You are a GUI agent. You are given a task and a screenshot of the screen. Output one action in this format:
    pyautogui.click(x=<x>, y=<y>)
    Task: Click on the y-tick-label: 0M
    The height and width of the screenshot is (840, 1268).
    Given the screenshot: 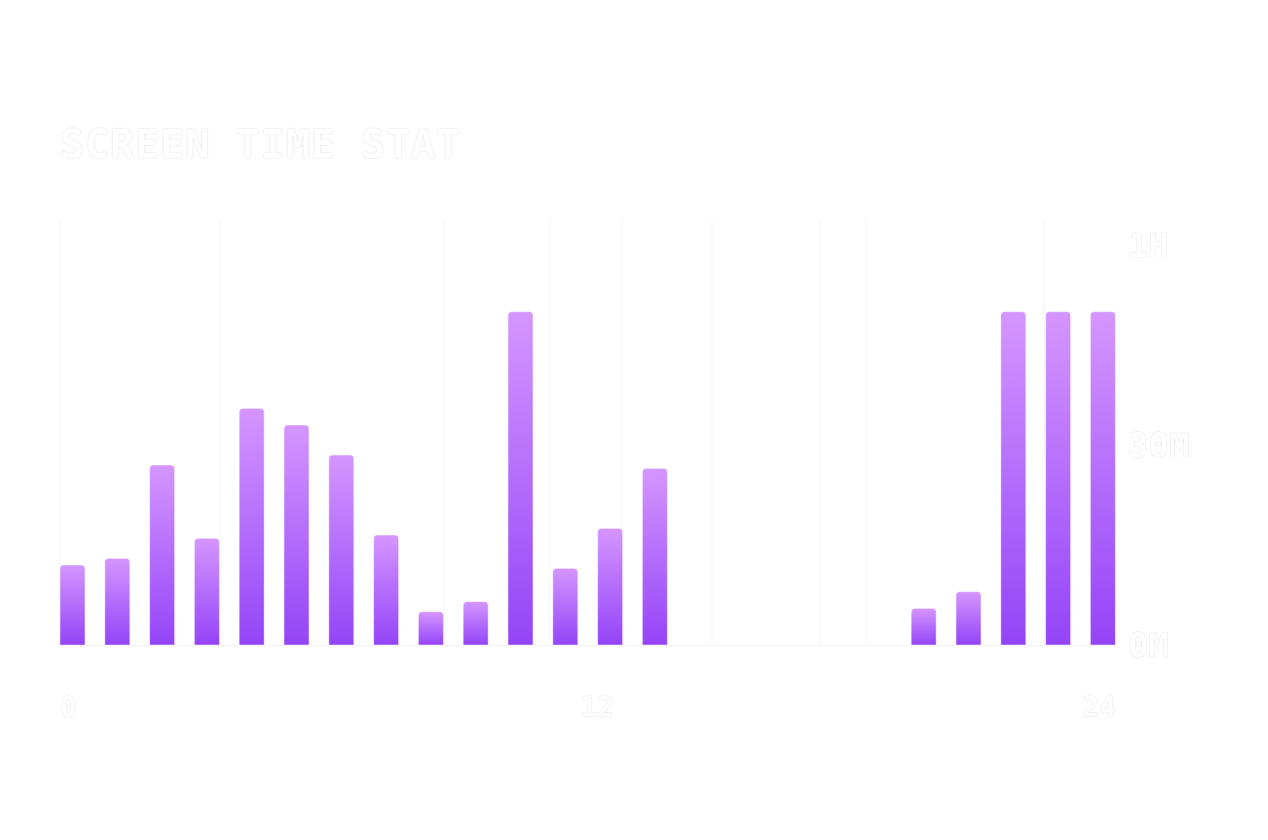 What is the action you would take?
    pyautogui.click(x=1148, y=646)
    